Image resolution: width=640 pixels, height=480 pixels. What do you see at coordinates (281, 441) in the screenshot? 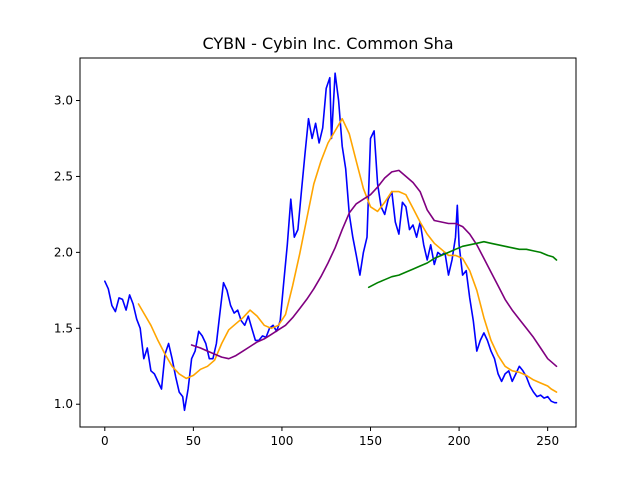
I see `x-tick-label: 100` at bounding box center [281, 441].